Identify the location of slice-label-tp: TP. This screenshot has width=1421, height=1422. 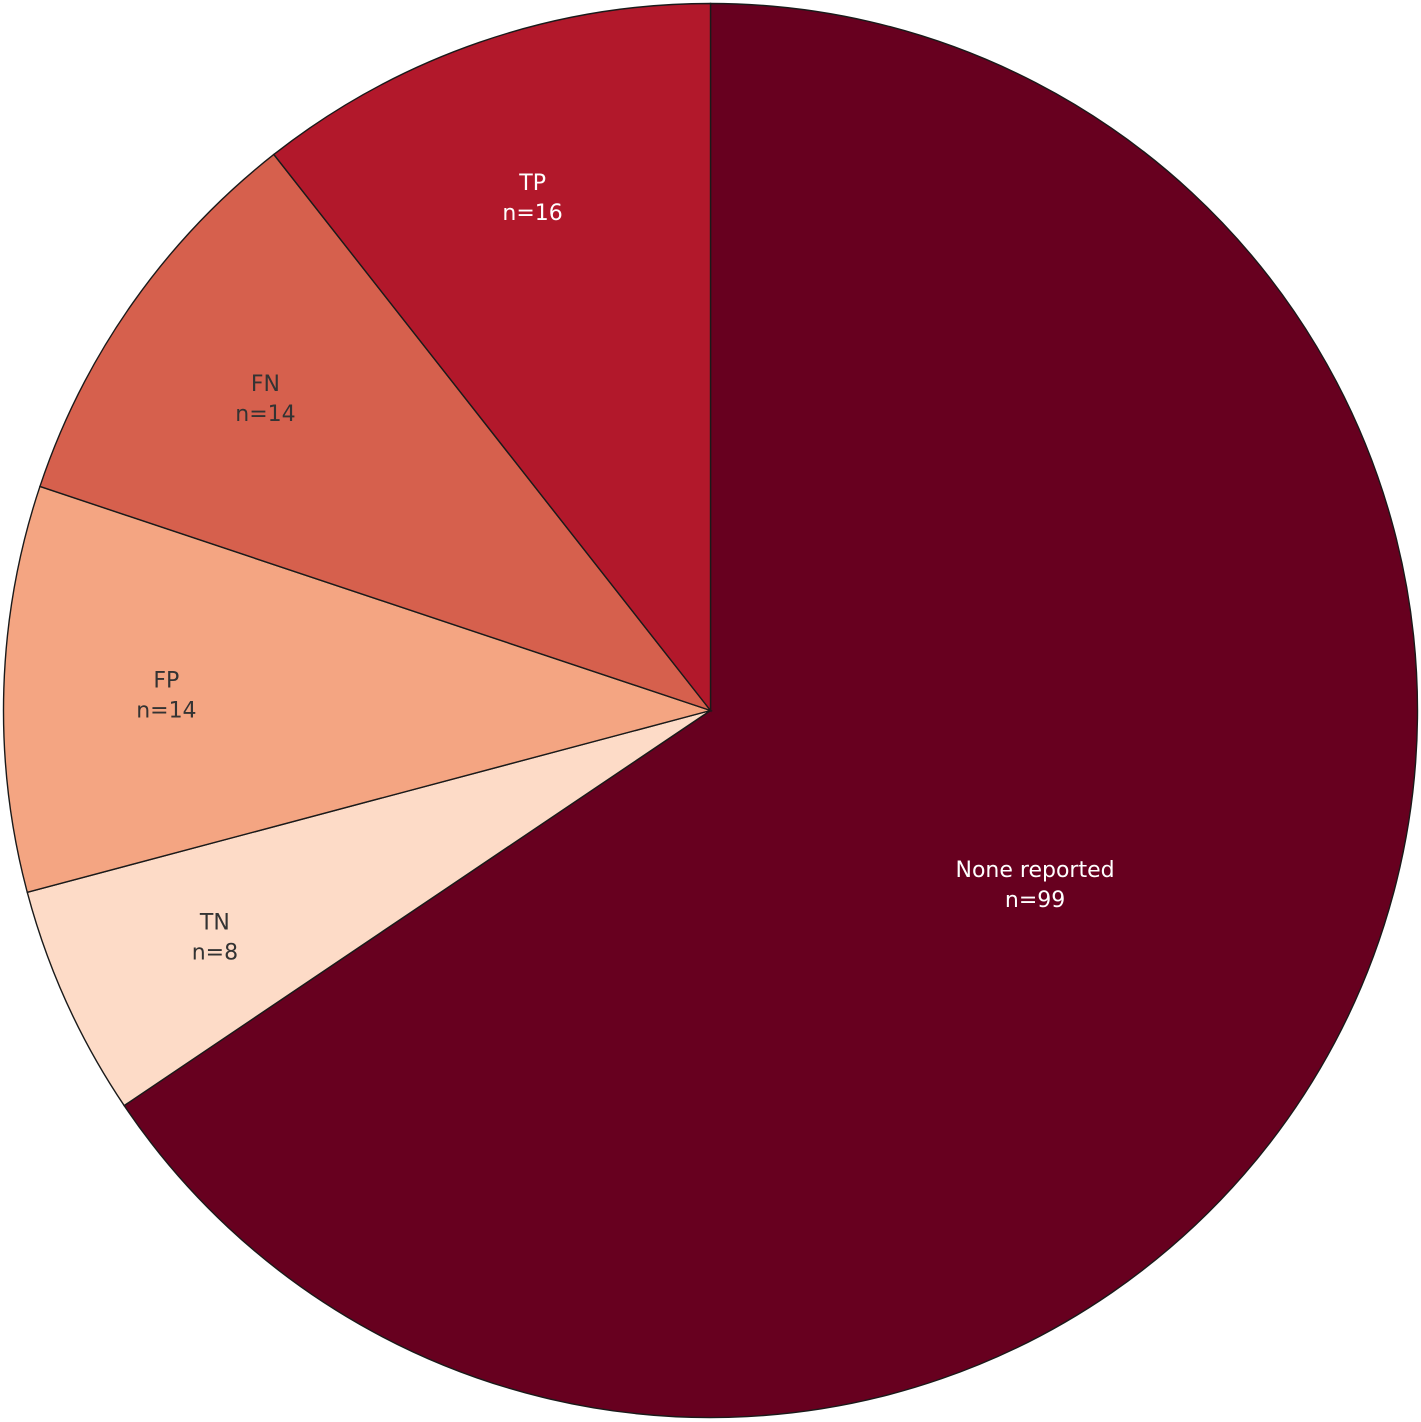
(532, 183).